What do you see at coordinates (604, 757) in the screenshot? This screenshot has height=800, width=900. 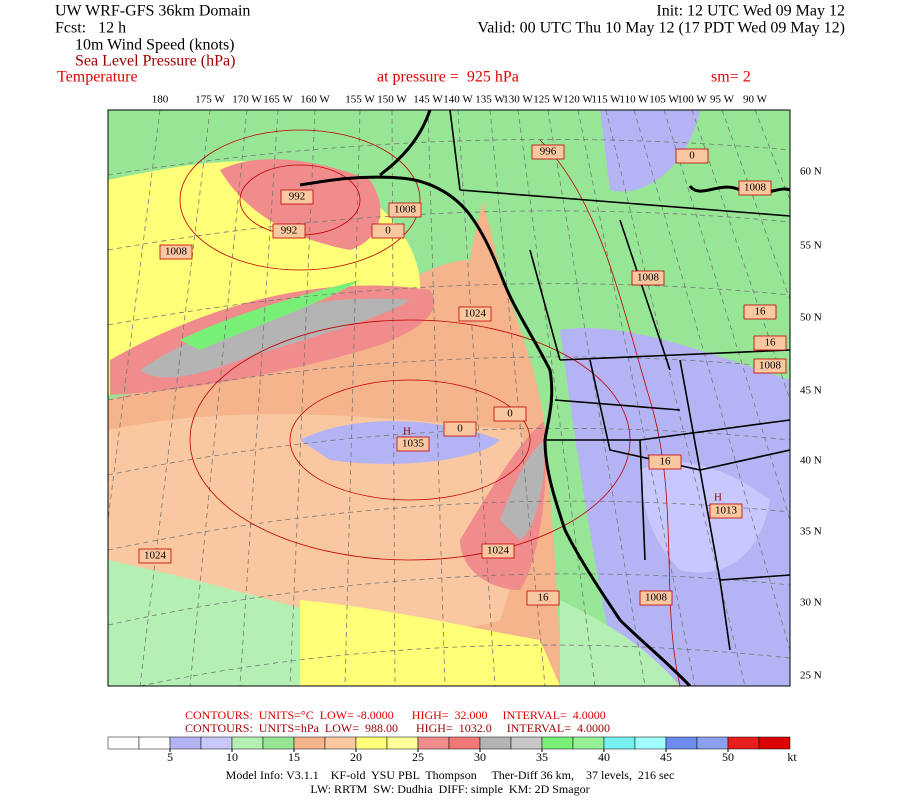 I see `colorbar-label: 40` at bounding box center [604, 757].